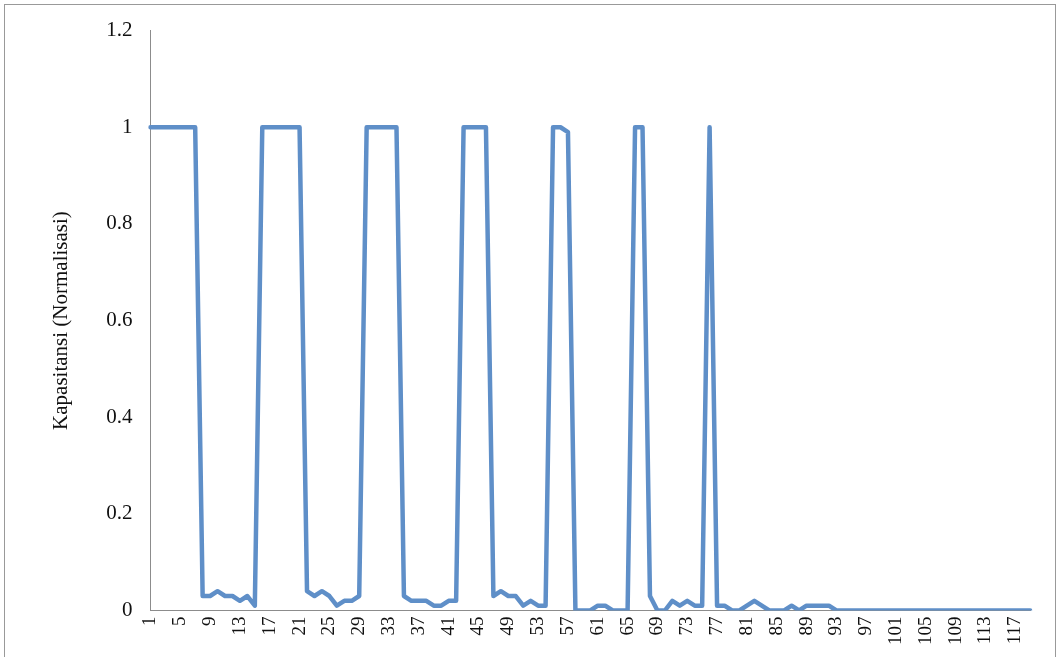 The height and width of the screenshot is (657, 1059). I want to click on x-tick-label: 109, so click(954, 630).